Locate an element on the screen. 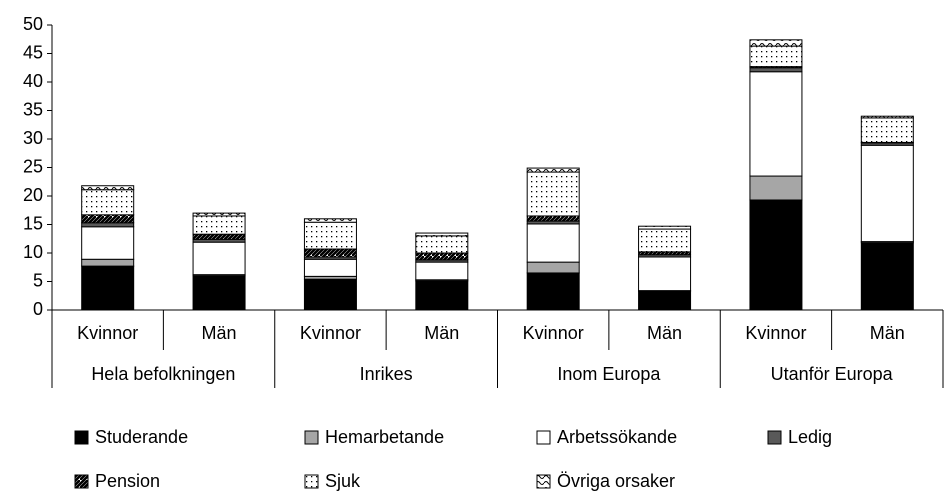 The height and width of the screenshot is (500, 944). y-tick-label: 15 is located at coordinates (33, 223).